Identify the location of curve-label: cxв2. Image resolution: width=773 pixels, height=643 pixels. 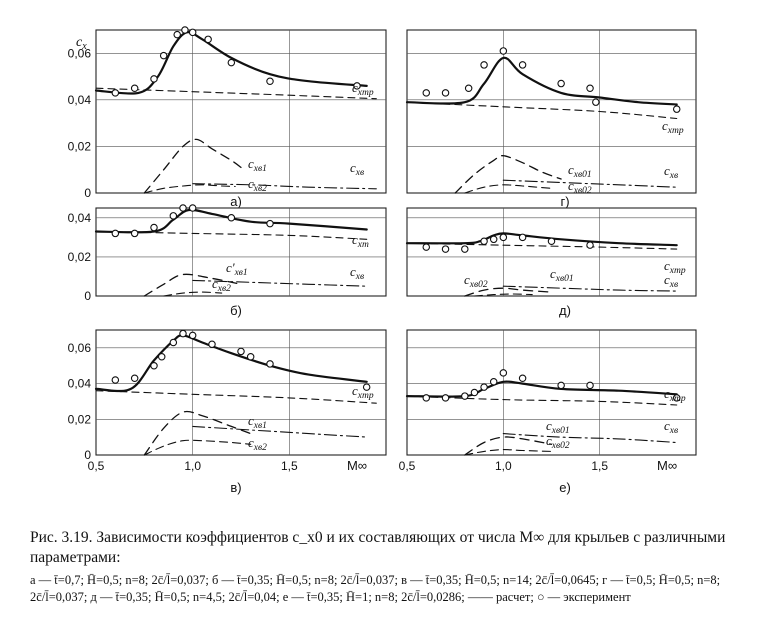
(257, 444).